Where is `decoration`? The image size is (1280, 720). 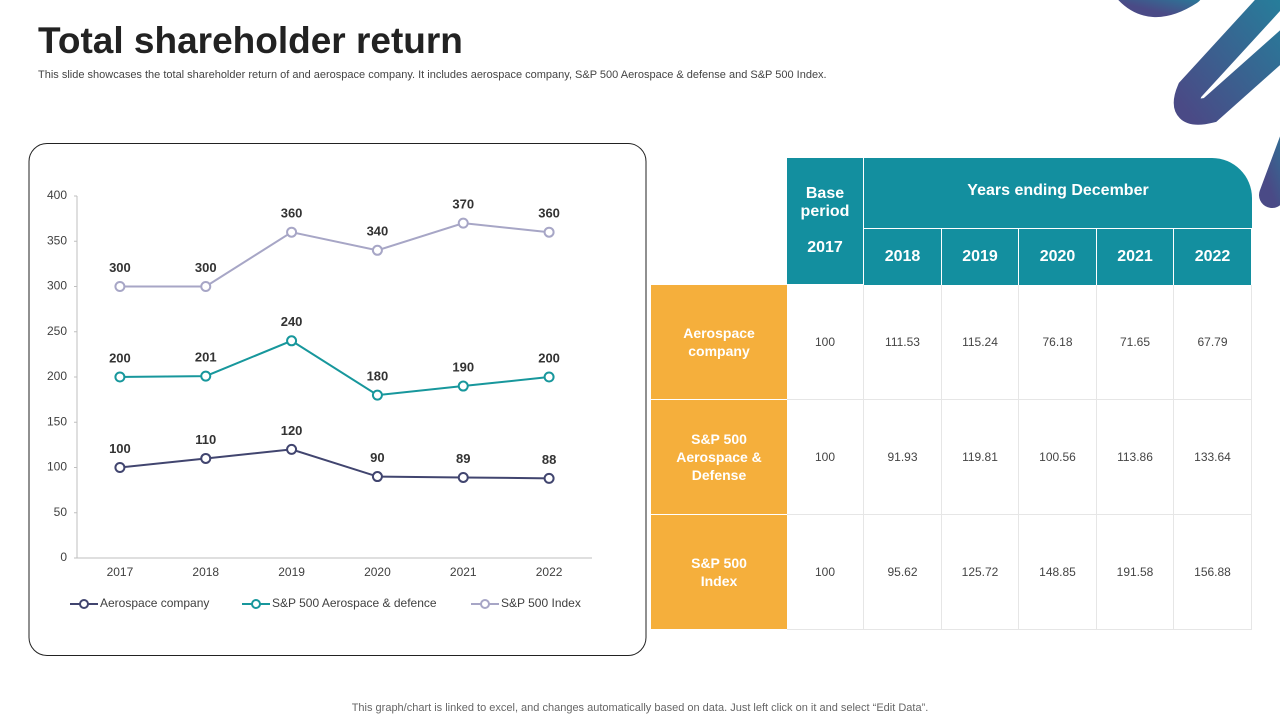 decoration is located at coordinates (1199, 104).